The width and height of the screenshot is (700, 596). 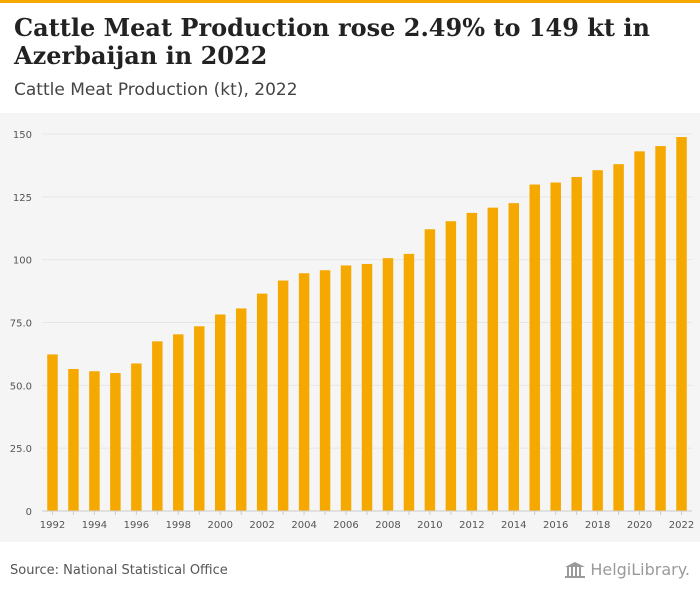 I want to click on y-tick-label: 25.0, so click(x=21, y=449).